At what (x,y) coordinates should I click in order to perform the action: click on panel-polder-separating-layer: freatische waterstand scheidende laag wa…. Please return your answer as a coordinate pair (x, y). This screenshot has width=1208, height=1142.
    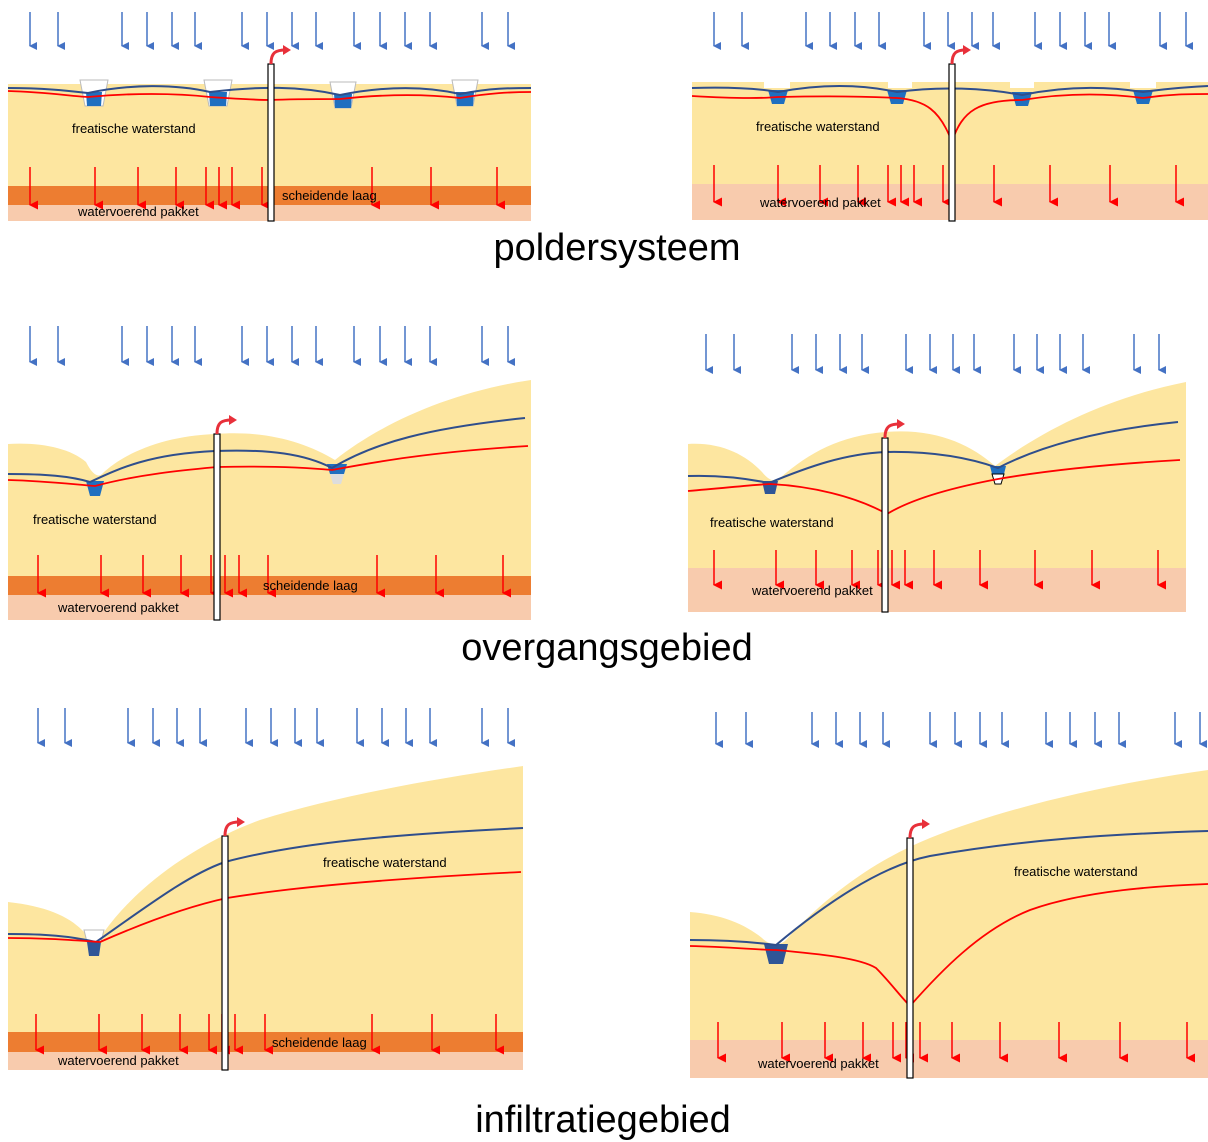
    Looking at the image, I should click on (269, 117).